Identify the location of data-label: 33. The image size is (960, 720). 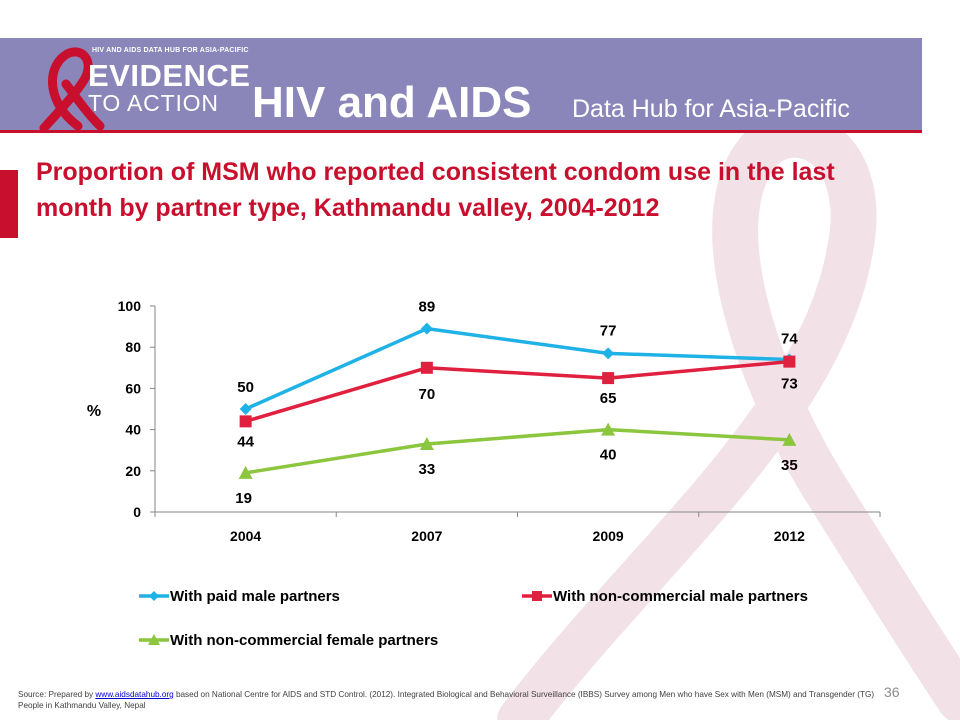
(427, 469).